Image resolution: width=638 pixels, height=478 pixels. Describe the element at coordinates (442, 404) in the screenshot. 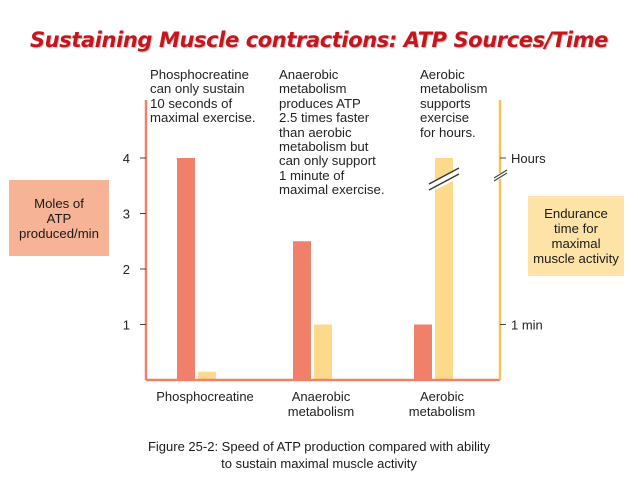

I see `category-label: Aerobic metabolism` at that location.